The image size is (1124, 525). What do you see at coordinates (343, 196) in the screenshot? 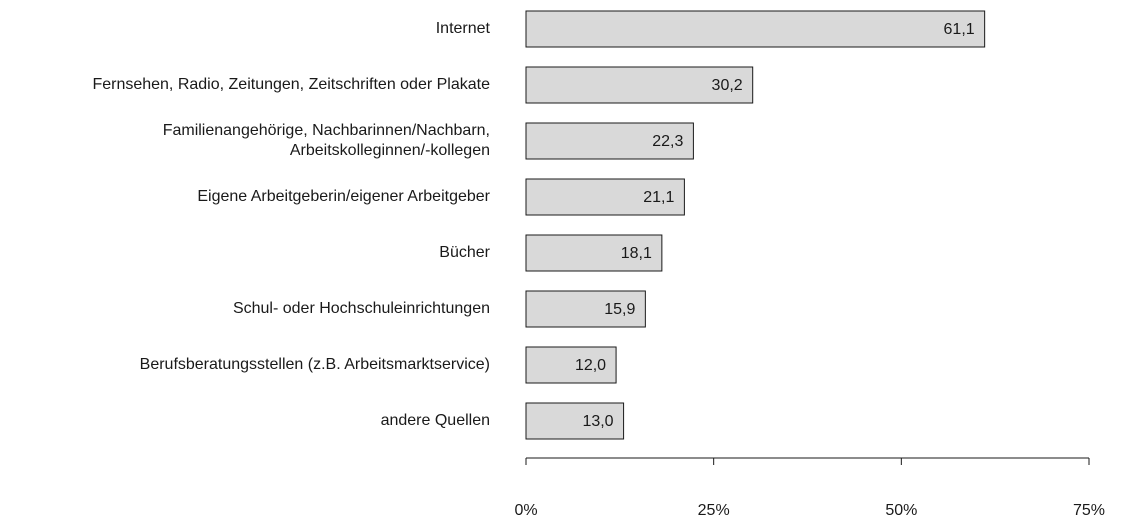
I see `category-label: Eigene Arbeitgeberin/eigener Arbeitgeber` at bounding box center [343, 196].